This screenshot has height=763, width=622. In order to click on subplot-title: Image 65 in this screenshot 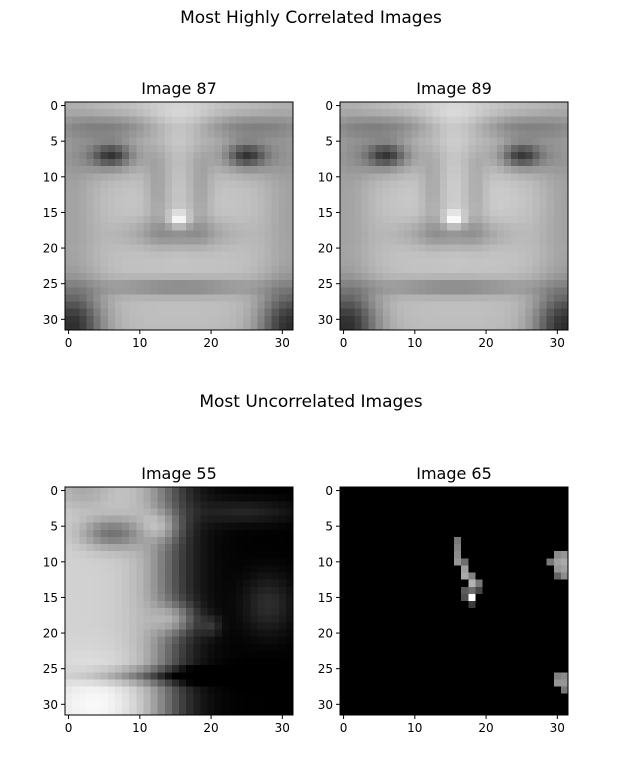, I will do `click(454, 473)`.